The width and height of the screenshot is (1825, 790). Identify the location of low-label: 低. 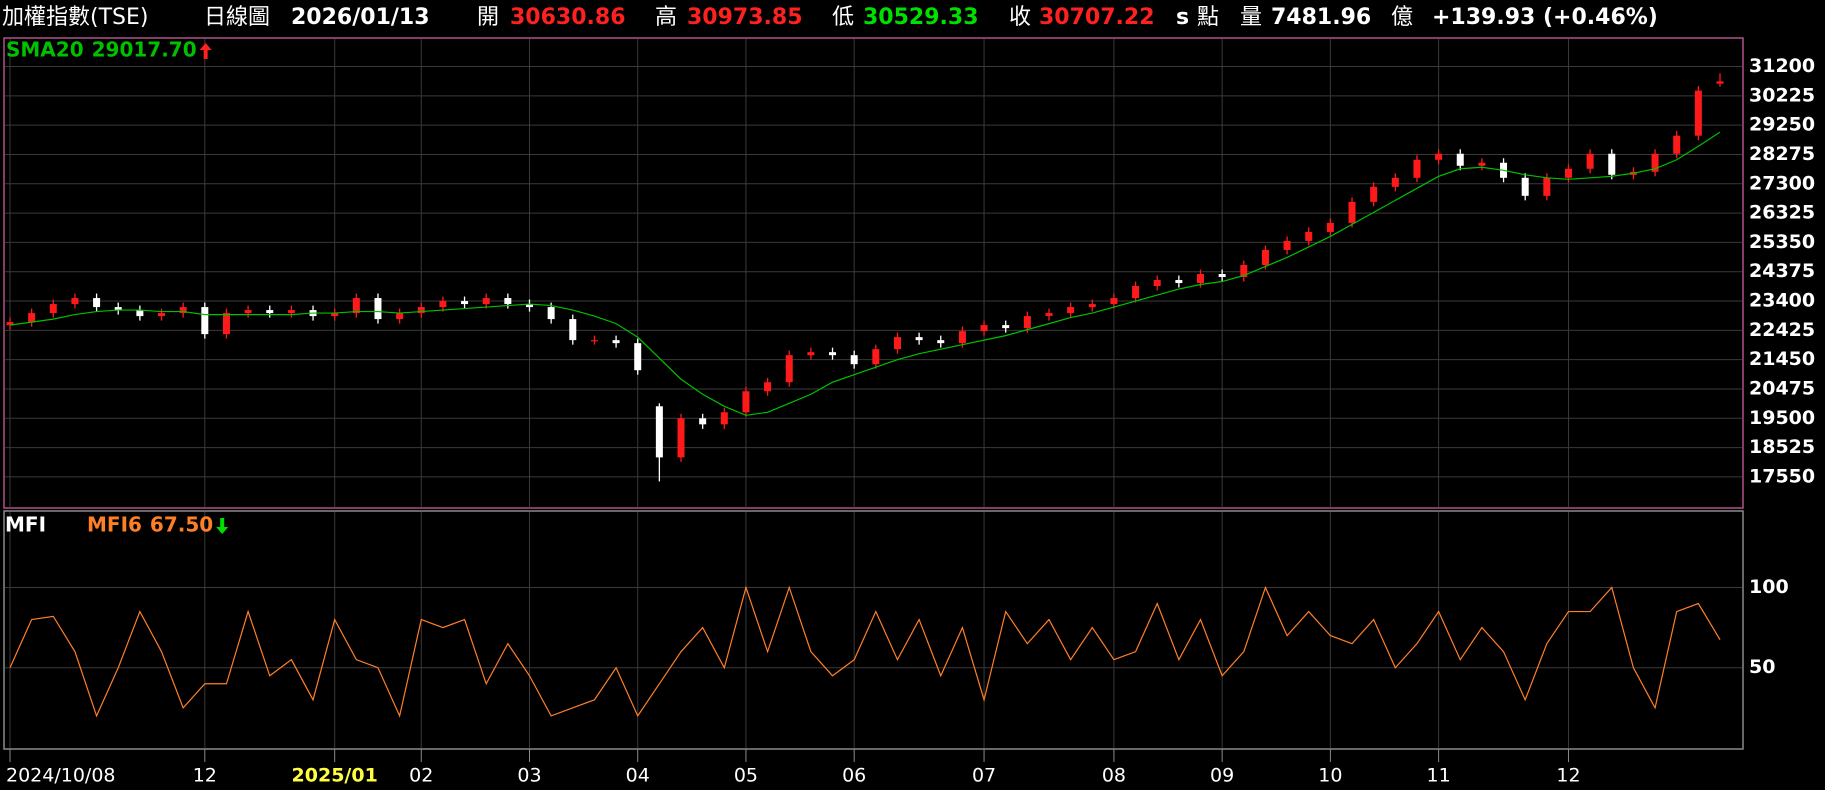
(843, 17).